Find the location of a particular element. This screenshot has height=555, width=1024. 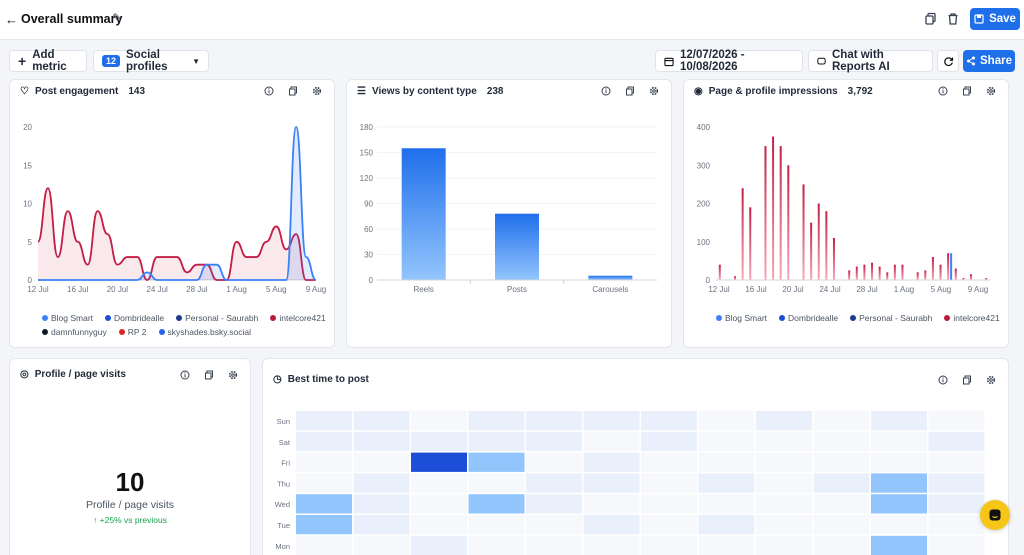

help-chat-button is located at coordinates (995, 515).